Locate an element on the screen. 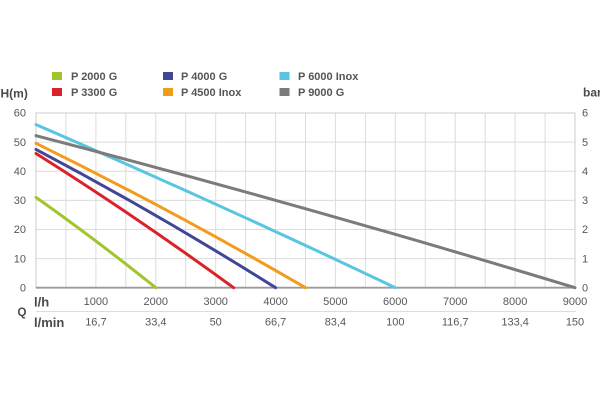 This screenshot has width=600, height=405. svg-text: bar is located at coordinates (591, 93).